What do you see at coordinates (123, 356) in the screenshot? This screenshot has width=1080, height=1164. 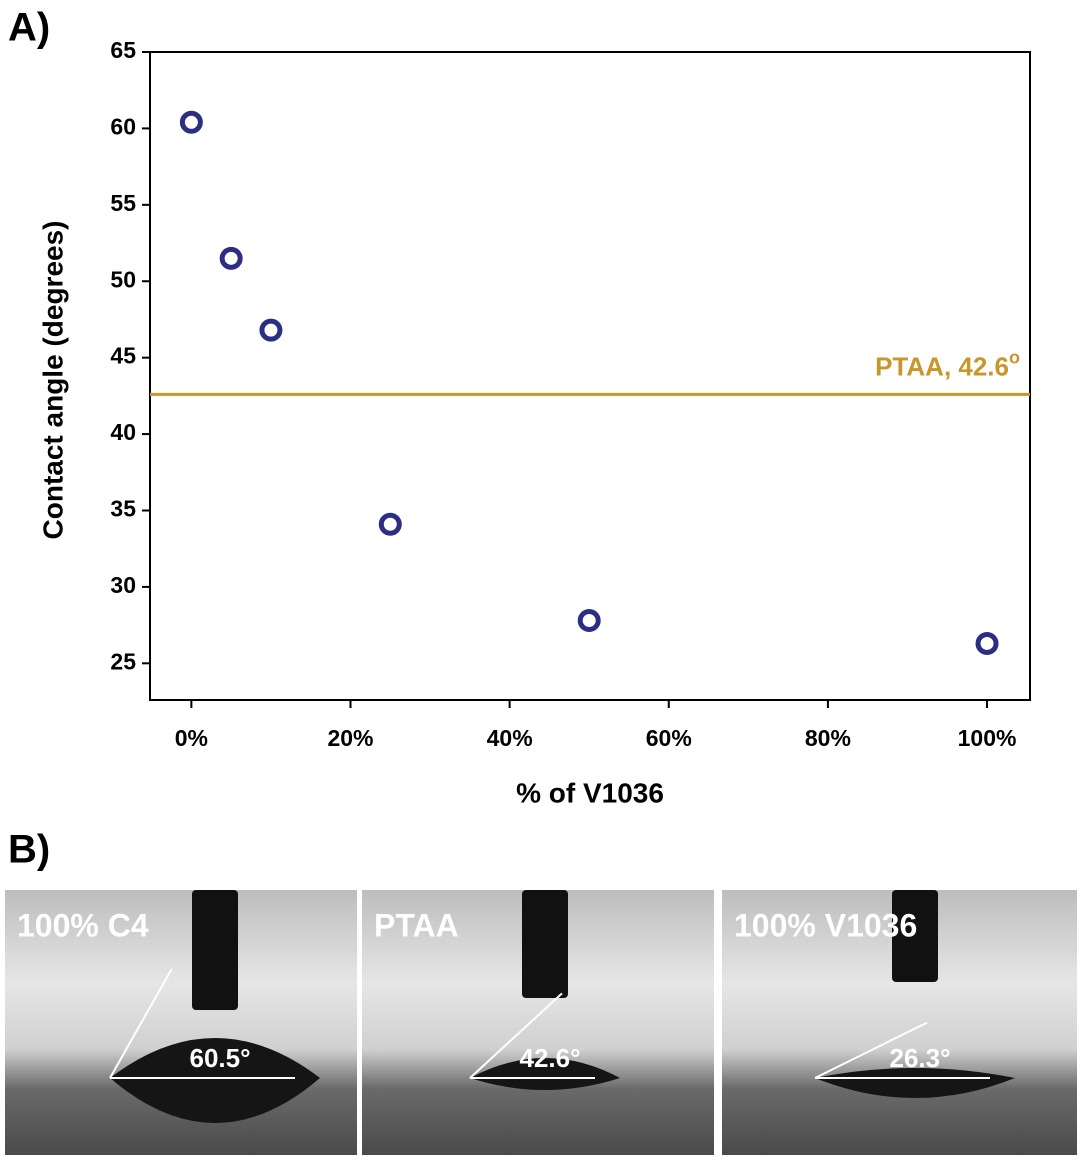 I see `y-tick-label: 45` at bounding box center [123, 356].